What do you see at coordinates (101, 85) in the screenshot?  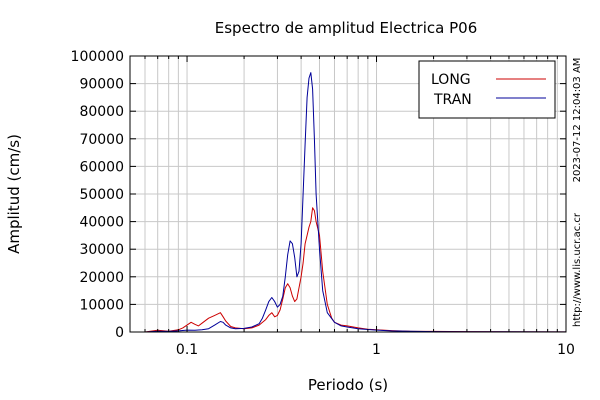 I see `y-tick-label: 90000` at bounding box center [101, 85].